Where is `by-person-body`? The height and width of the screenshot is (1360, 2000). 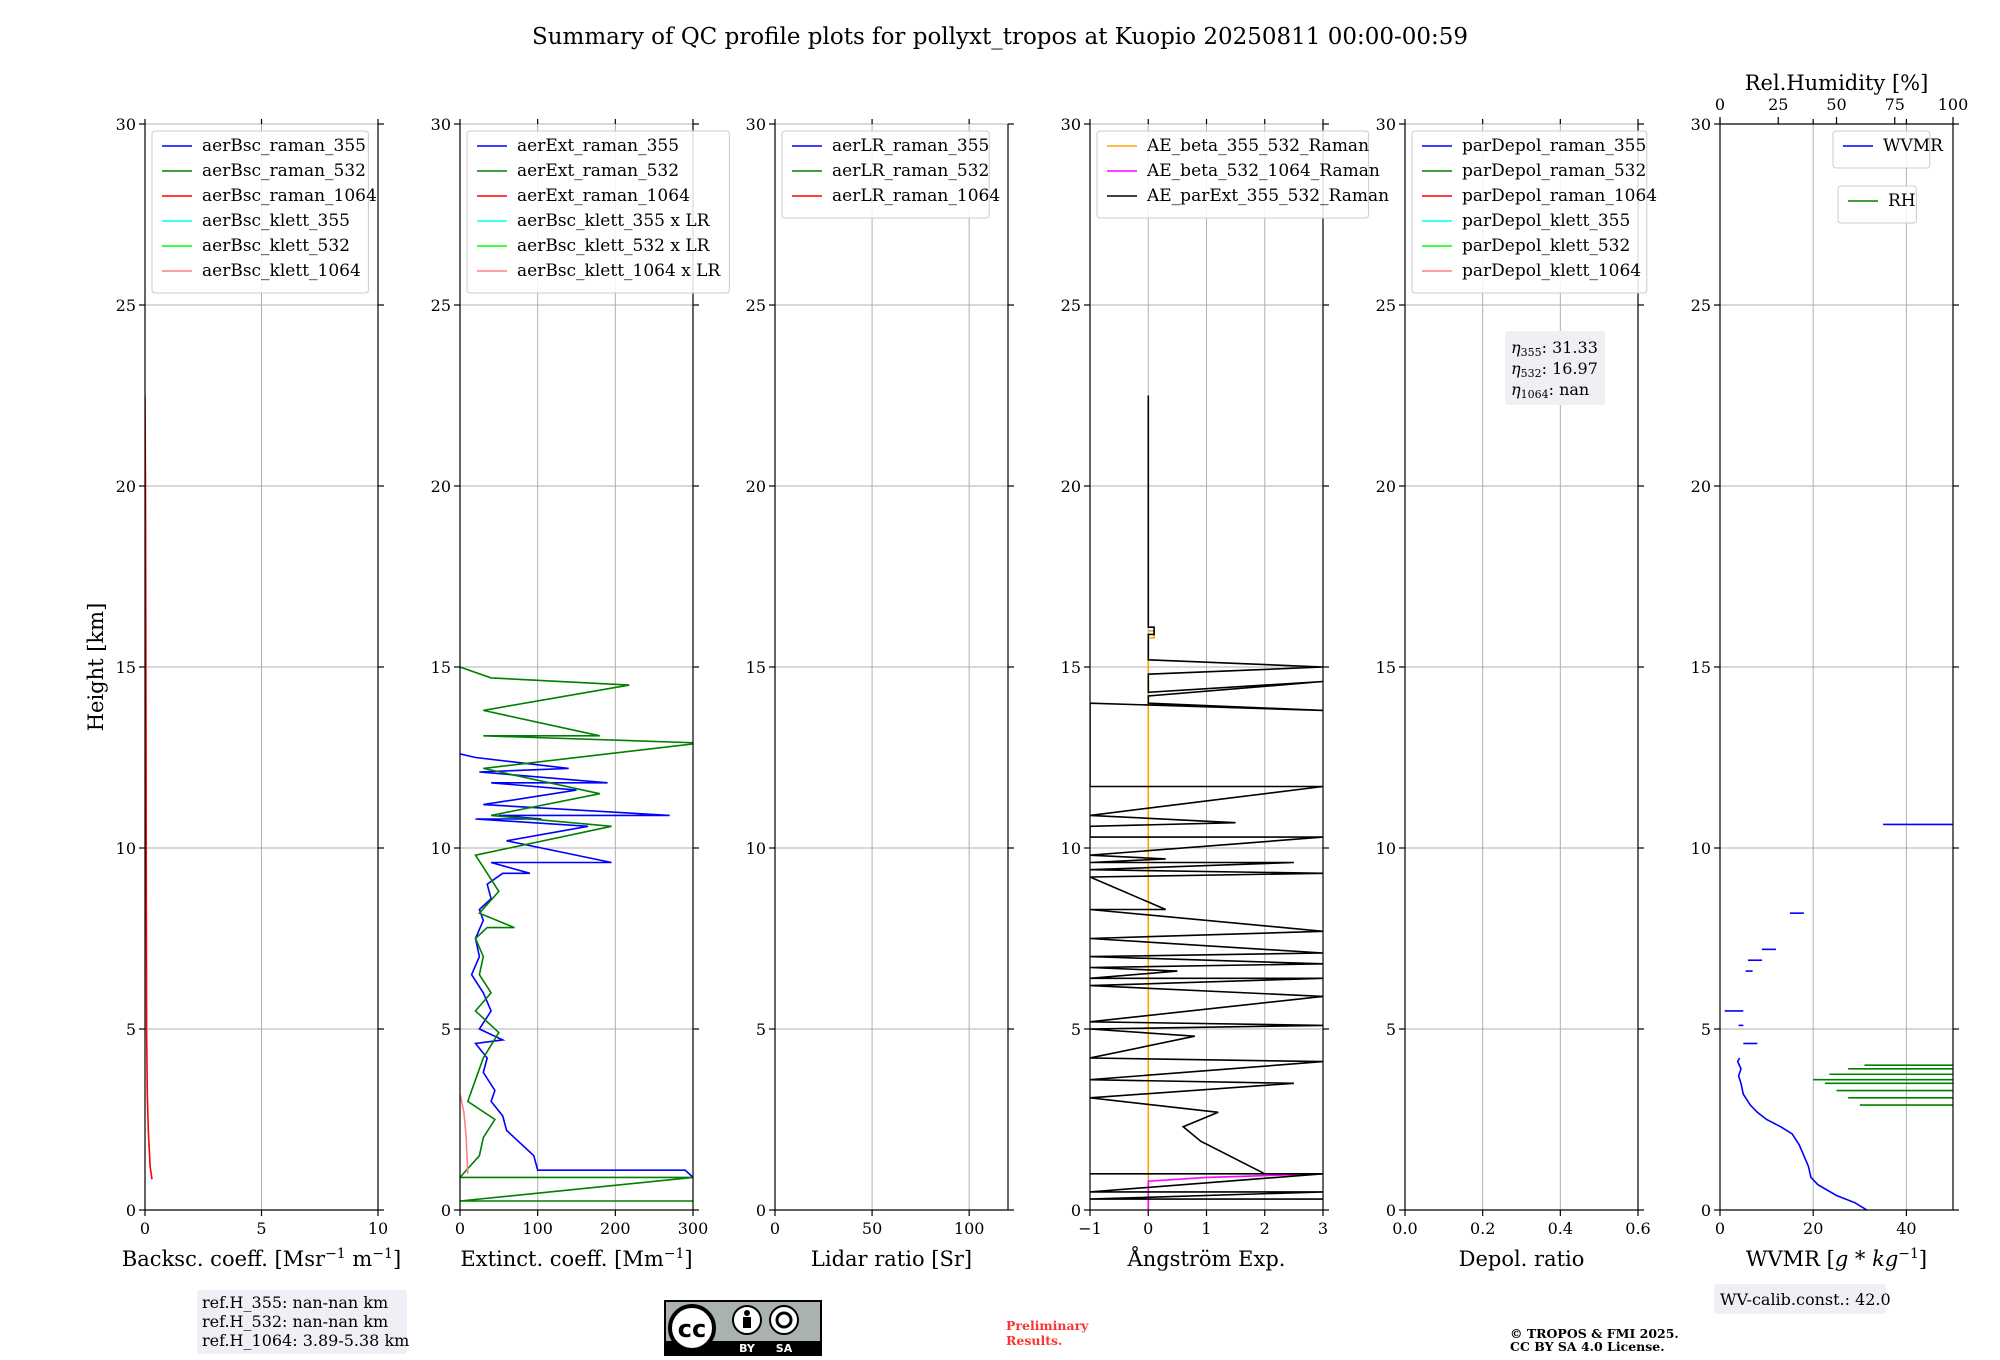
by-person-body is located at coordinates (747, 1322).